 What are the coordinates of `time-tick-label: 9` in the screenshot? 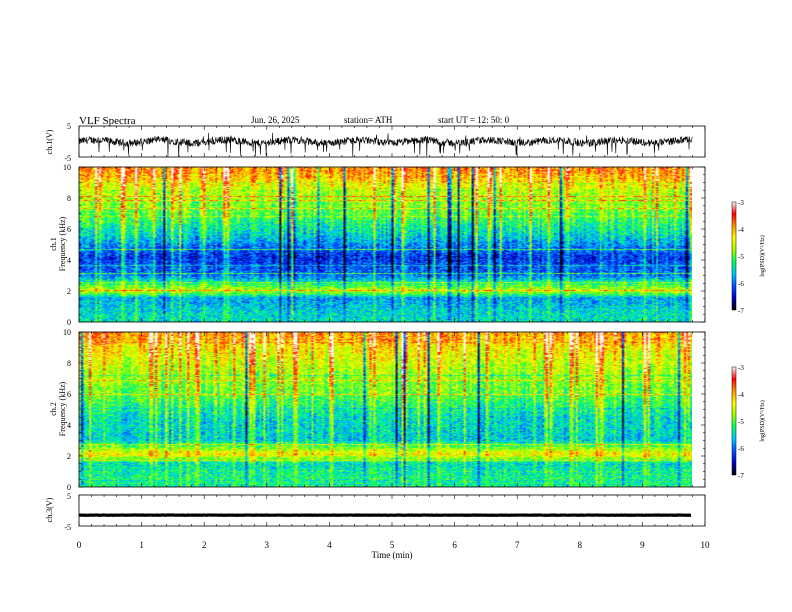 It's located at (642, 545).